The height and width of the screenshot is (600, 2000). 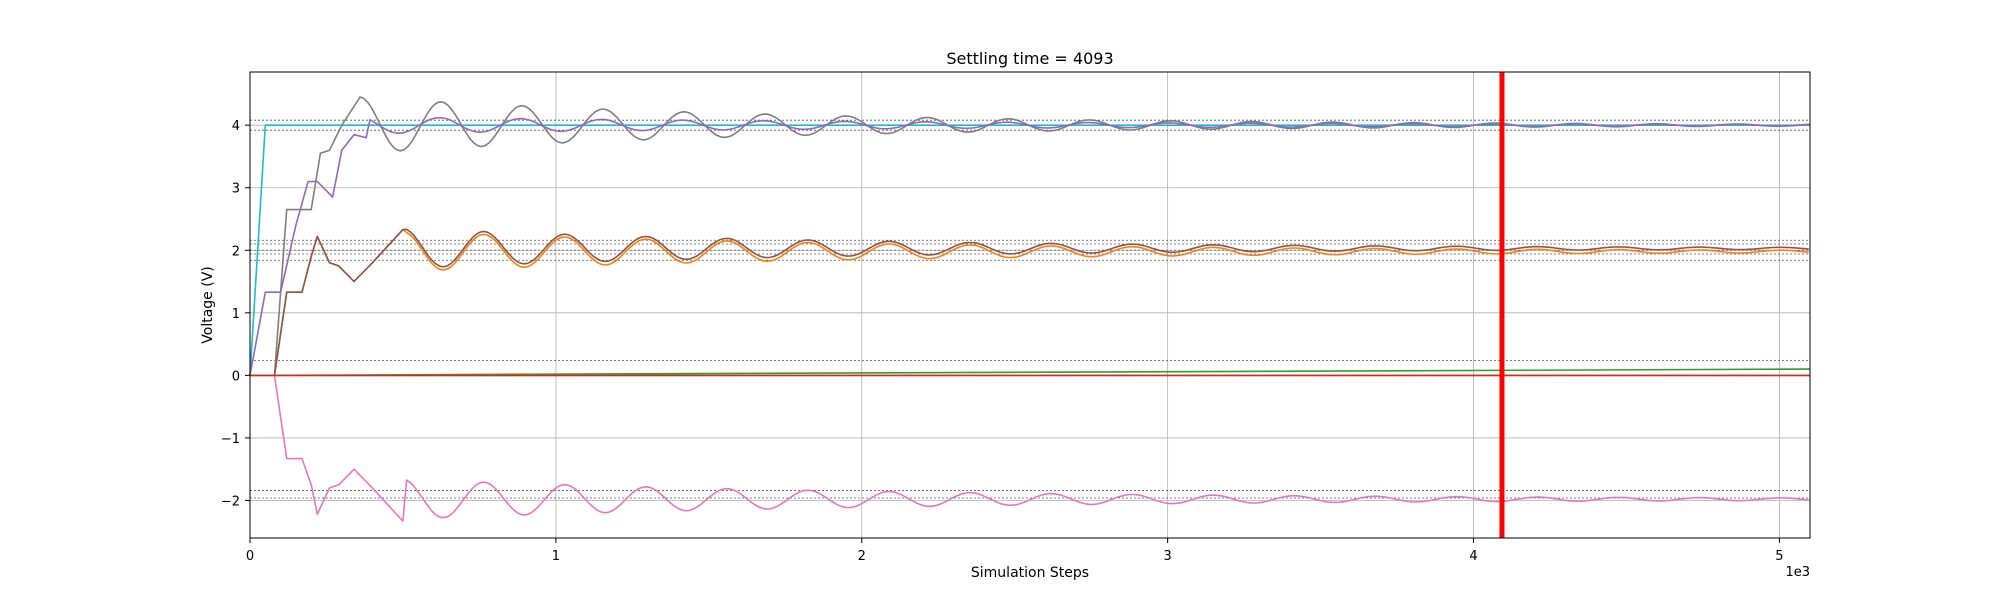 I want to click on x-tick-label: 0, so click(x=250, y=556).